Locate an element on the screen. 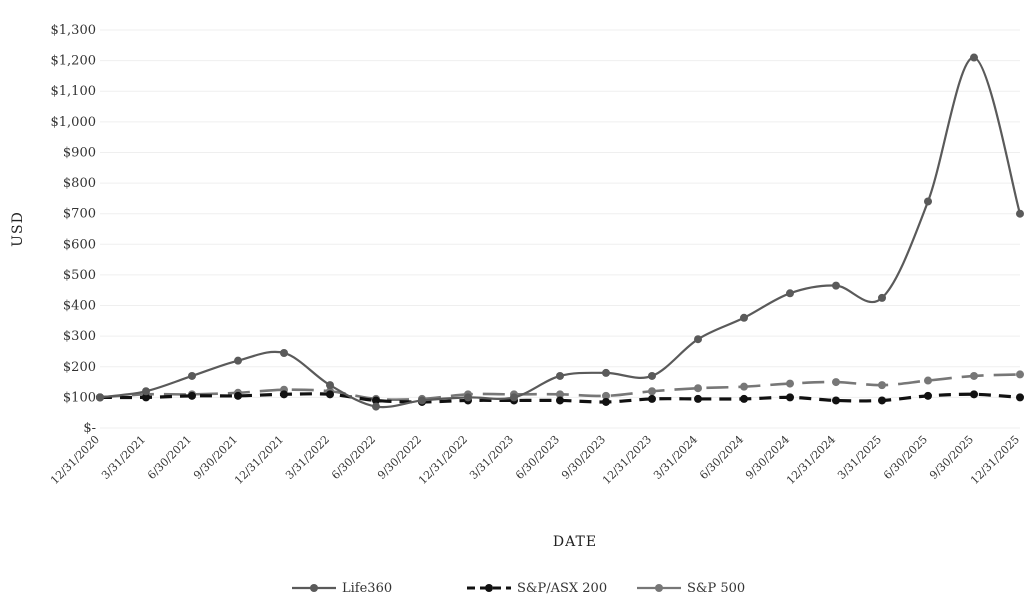 This screenshot has width=1036, height=602. x-tick-label: 12/31/2025 is located at coordinates (995, 460).